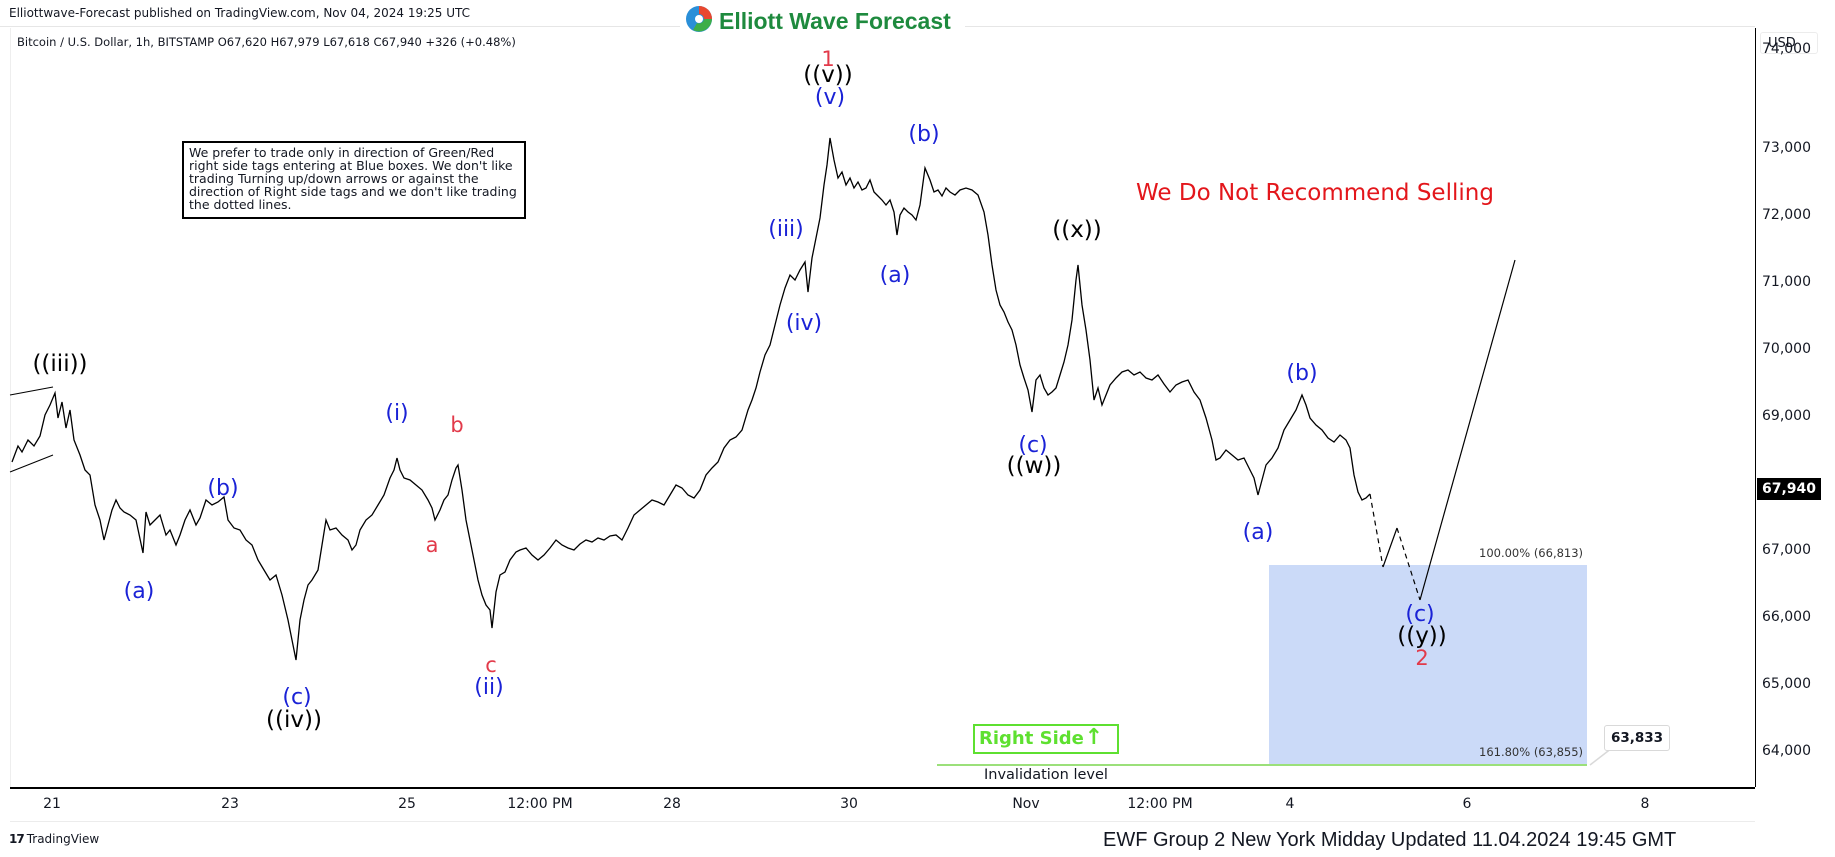 Image resolution: width=1835 pixels, height=857 pixels. Describe the element at coordinates (1031, 738) in the screenshot. I see `right-side-label: Right Side` at that location.